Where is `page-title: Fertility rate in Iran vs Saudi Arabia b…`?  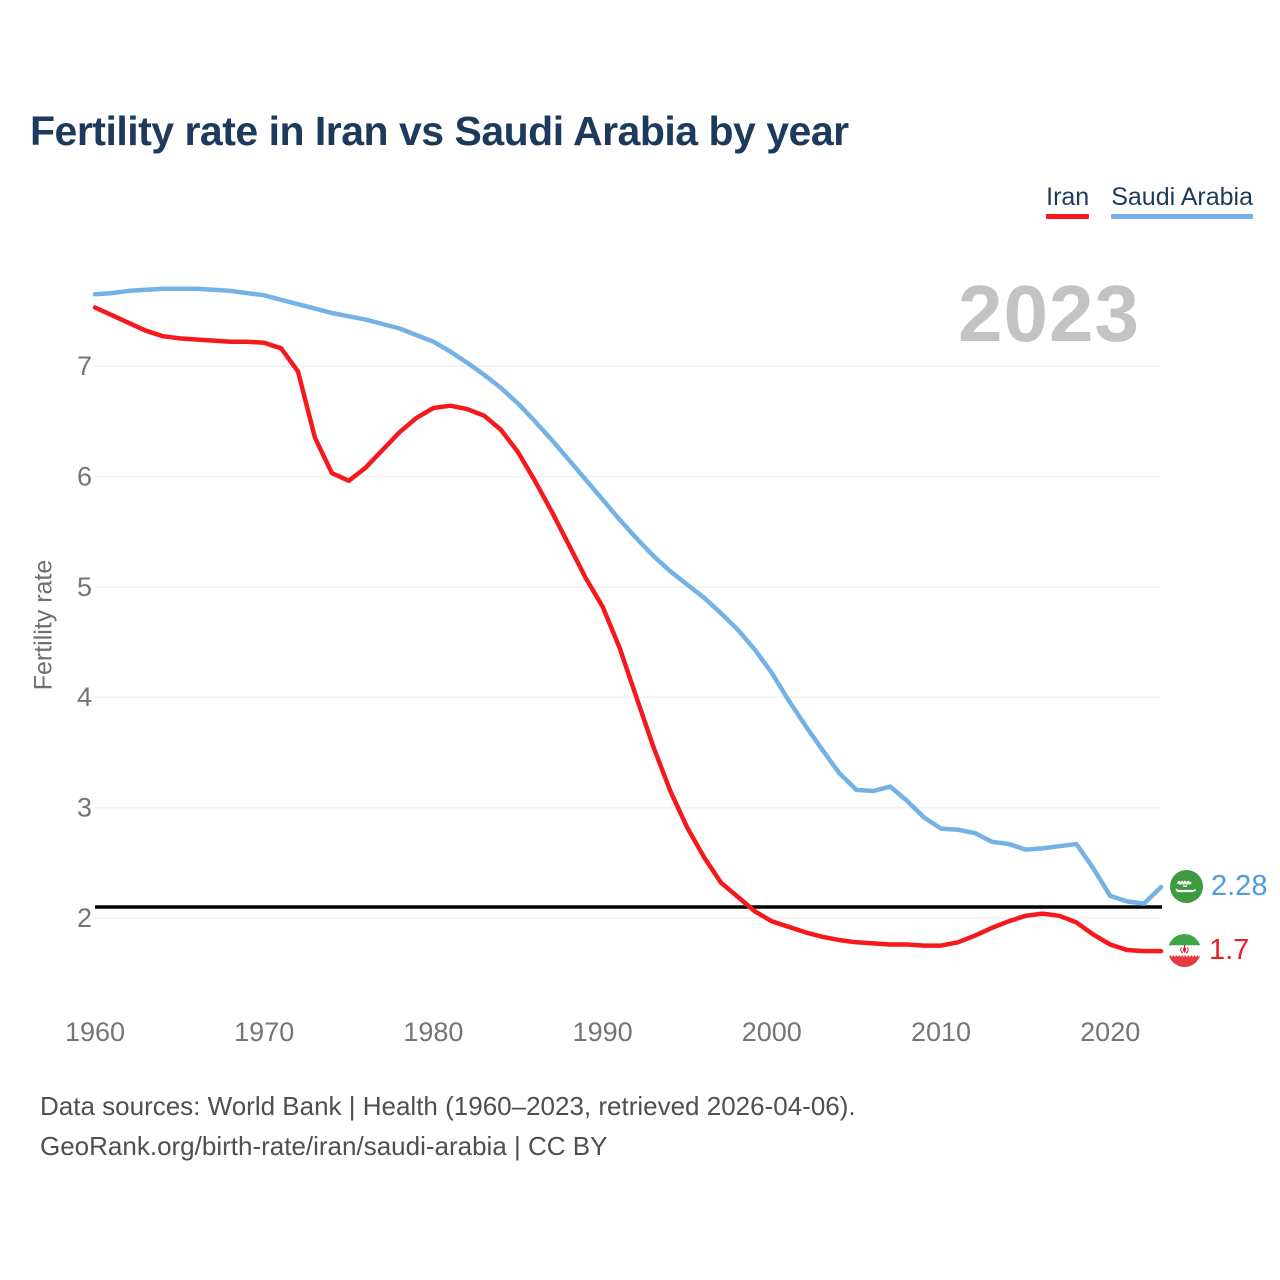 page-title: Fertility rate in Iran vs Saudi Arabia b… is located at coordinates (439, 131).